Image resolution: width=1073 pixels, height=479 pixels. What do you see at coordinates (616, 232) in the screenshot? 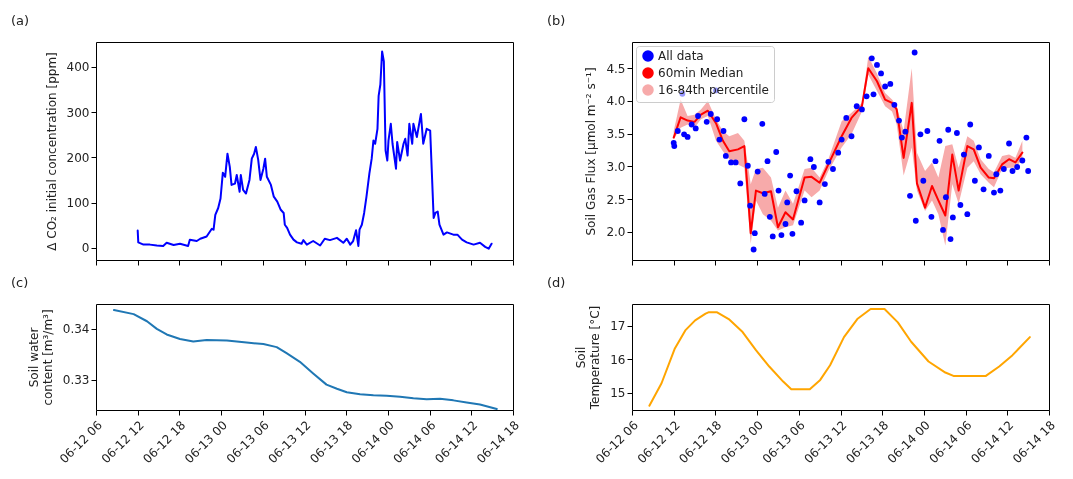
I see `y-tick-label: 2.0` at bounding box center [616, 232].